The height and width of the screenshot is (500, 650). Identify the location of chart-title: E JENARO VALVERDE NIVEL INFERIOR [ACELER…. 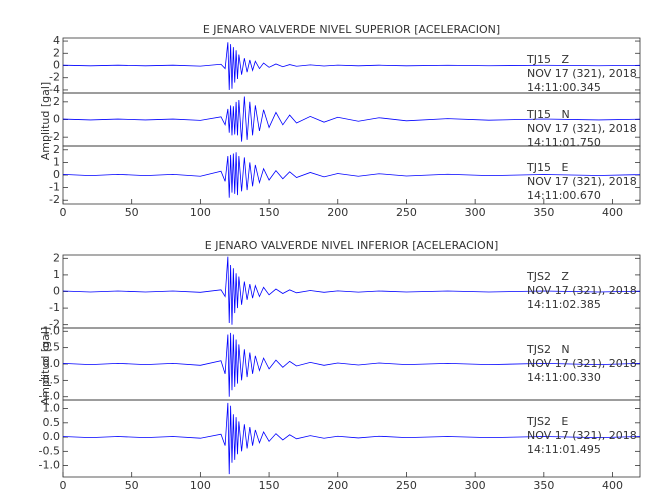
(351, 245).